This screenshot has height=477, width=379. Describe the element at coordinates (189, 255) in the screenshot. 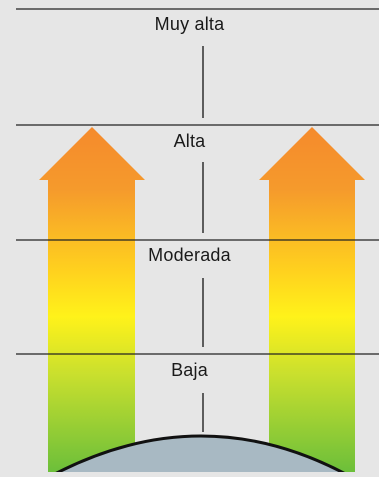

I see `level-label-moderada: Moderada` at that location.